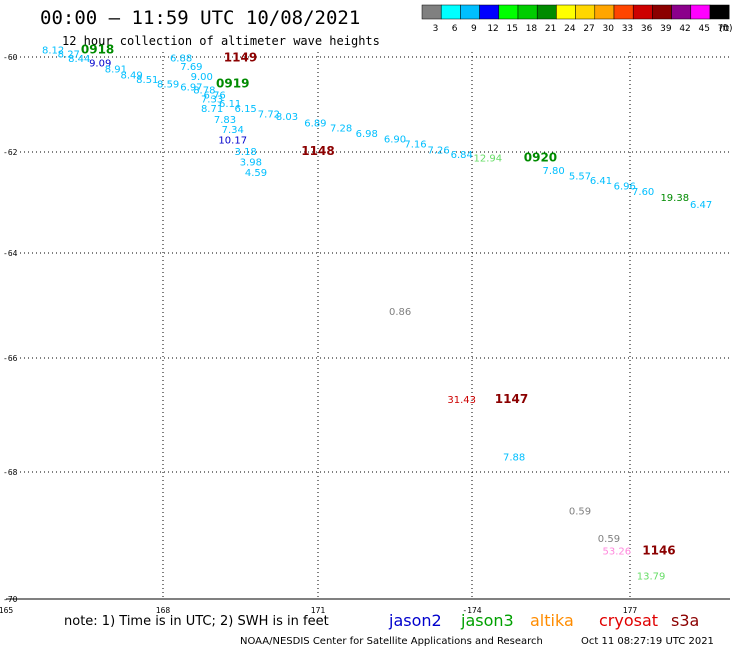  What do you see at coordinates (462, 155) in the screenshot?
I see `swh-value: 6.84` at bounding box center [462, 155].